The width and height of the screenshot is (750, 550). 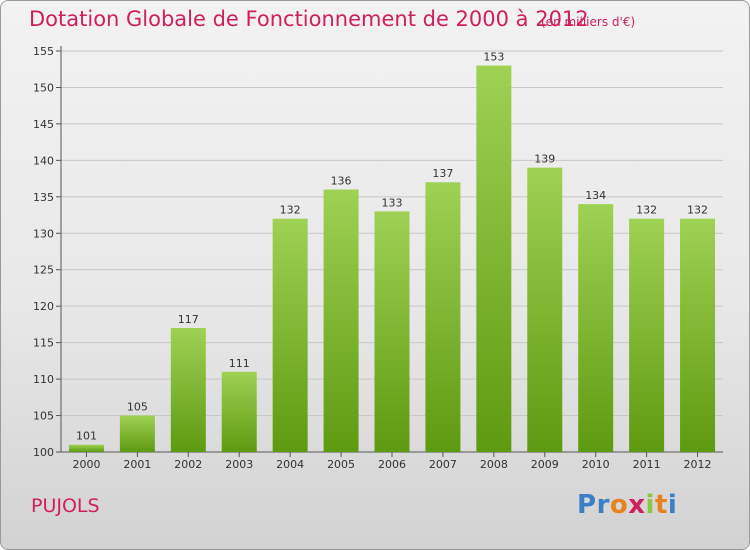 What do you see at coordinates (596, 464) in the screenshot?
I see `x-tick-label: 2010` at bounding box center [596, 464].